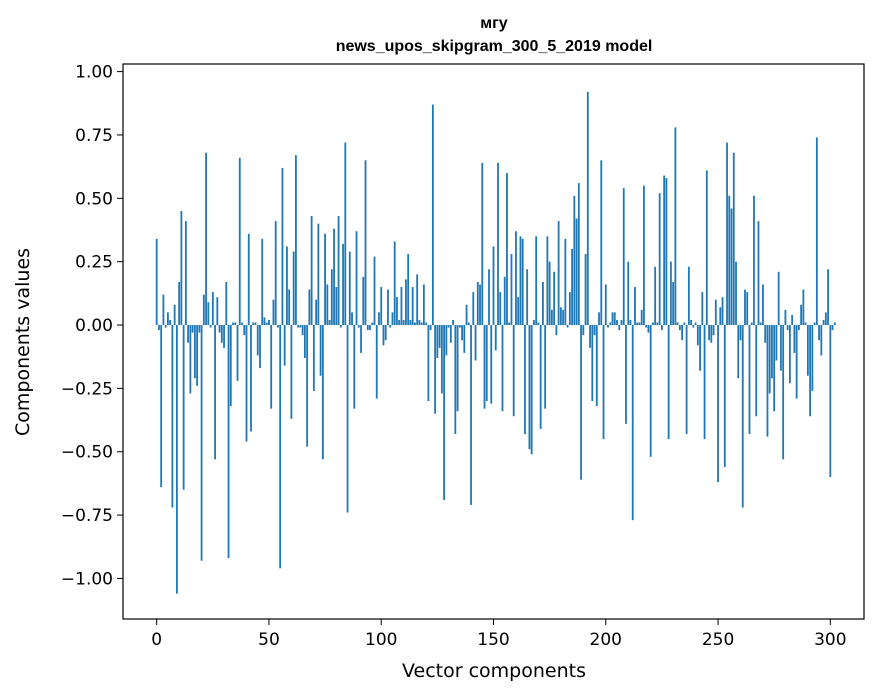  What do you see at coordinates (92, 326) in the screenshot?
I see `y-axis-ticks: 1.00 0.75 0.50 0.25 0.00 −0.25 −0.50 −0.75 −1.00` at bounding box center [92, 326].